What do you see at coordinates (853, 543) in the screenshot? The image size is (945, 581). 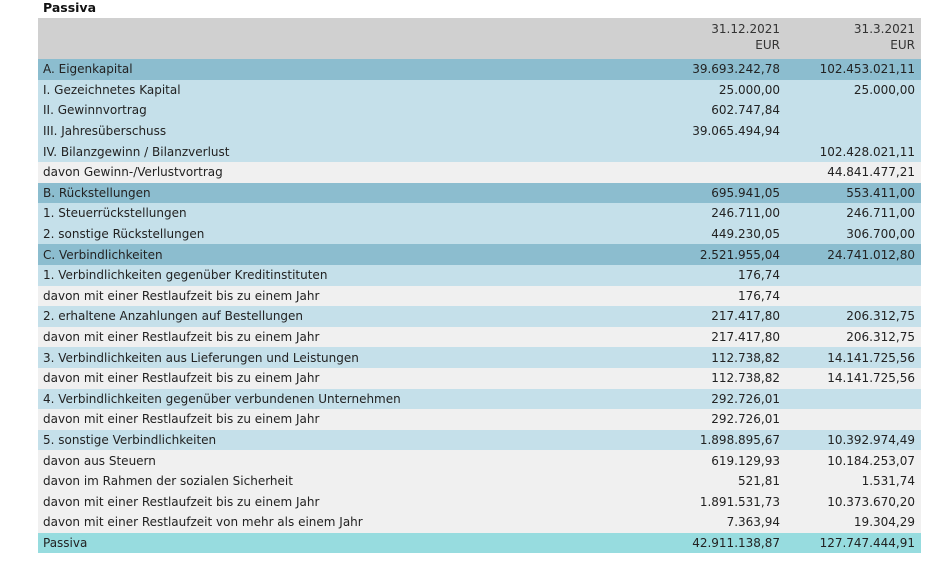 I see `value-2021-03: 127.747.444,91` at bounding box center [853, 543].